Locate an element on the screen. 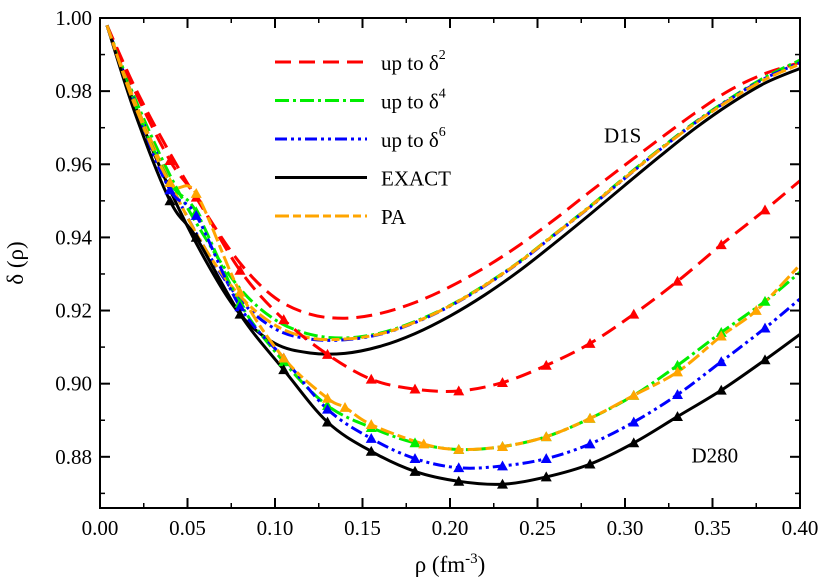  x-axis-title-base: ρ (fm is located at coordinates (440, 564).